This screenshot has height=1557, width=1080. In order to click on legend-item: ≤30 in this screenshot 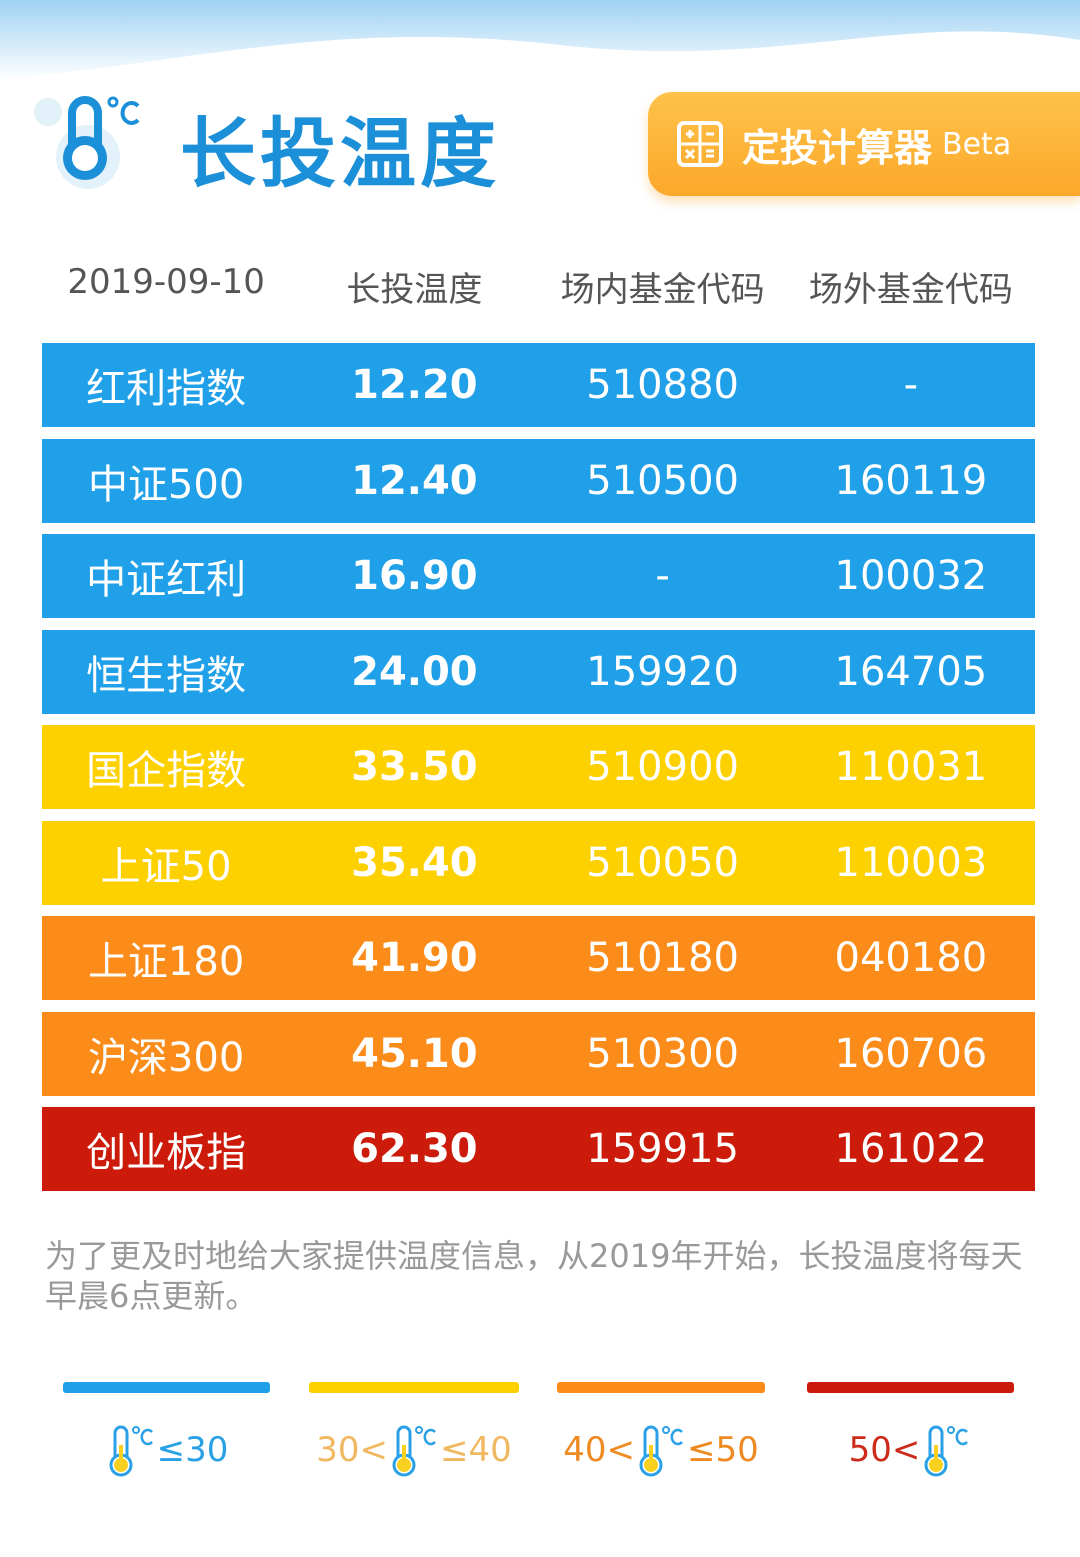, I will do `click(166, 1450)`.